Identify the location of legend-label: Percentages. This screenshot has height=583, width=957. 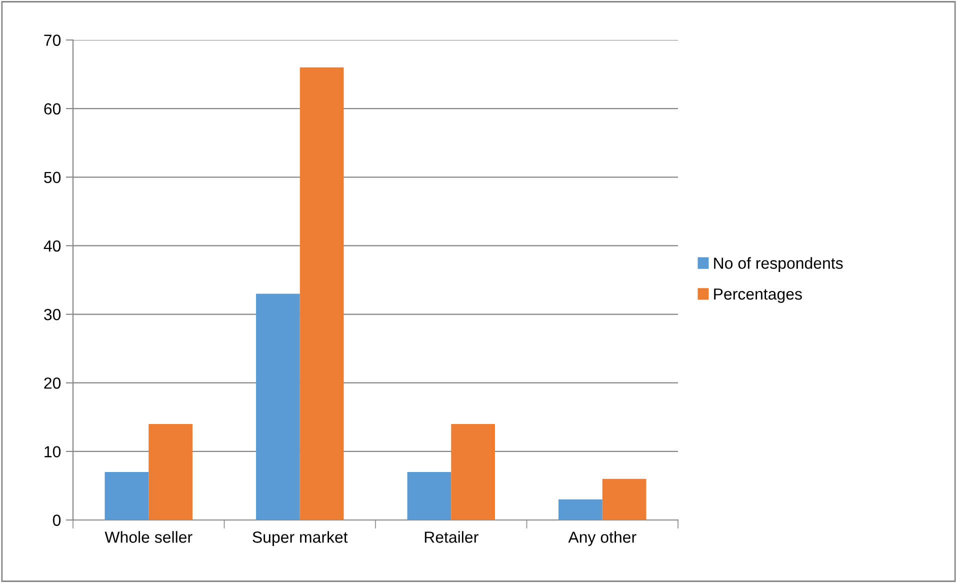
(758, 295).